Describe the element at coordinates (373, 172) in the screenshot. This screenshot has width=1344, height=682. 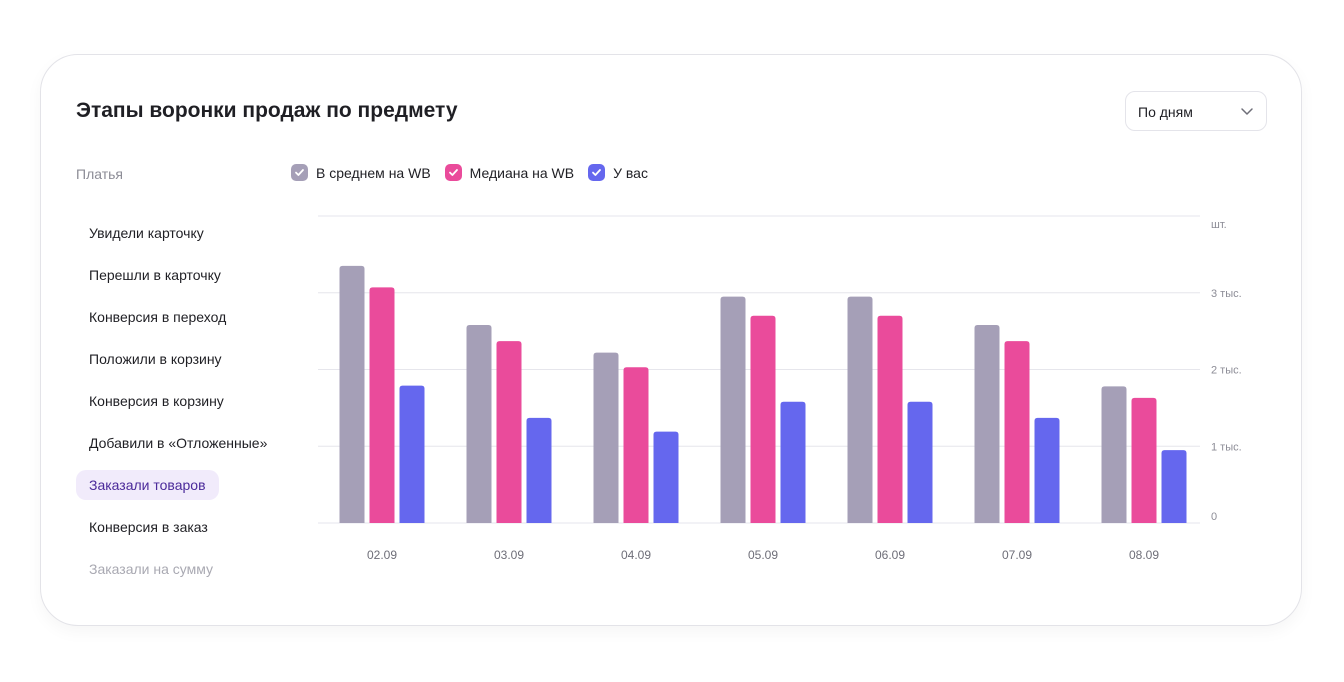
I see `legend-label: В среднем на WB` at that location.